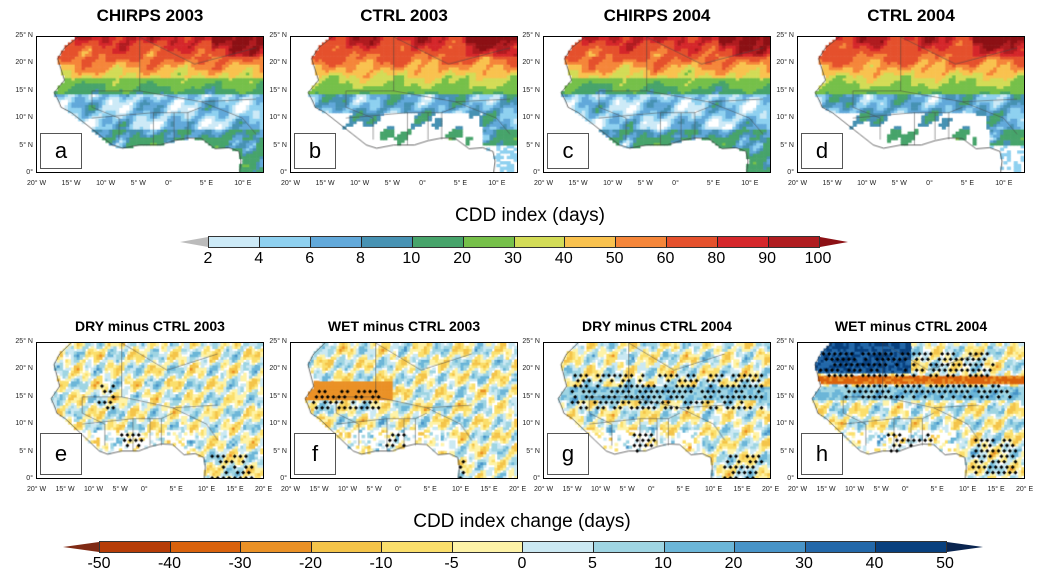 The height and width of the screenshot is (580, 1049). I want to click on panel-label: g, so click(568, 454).